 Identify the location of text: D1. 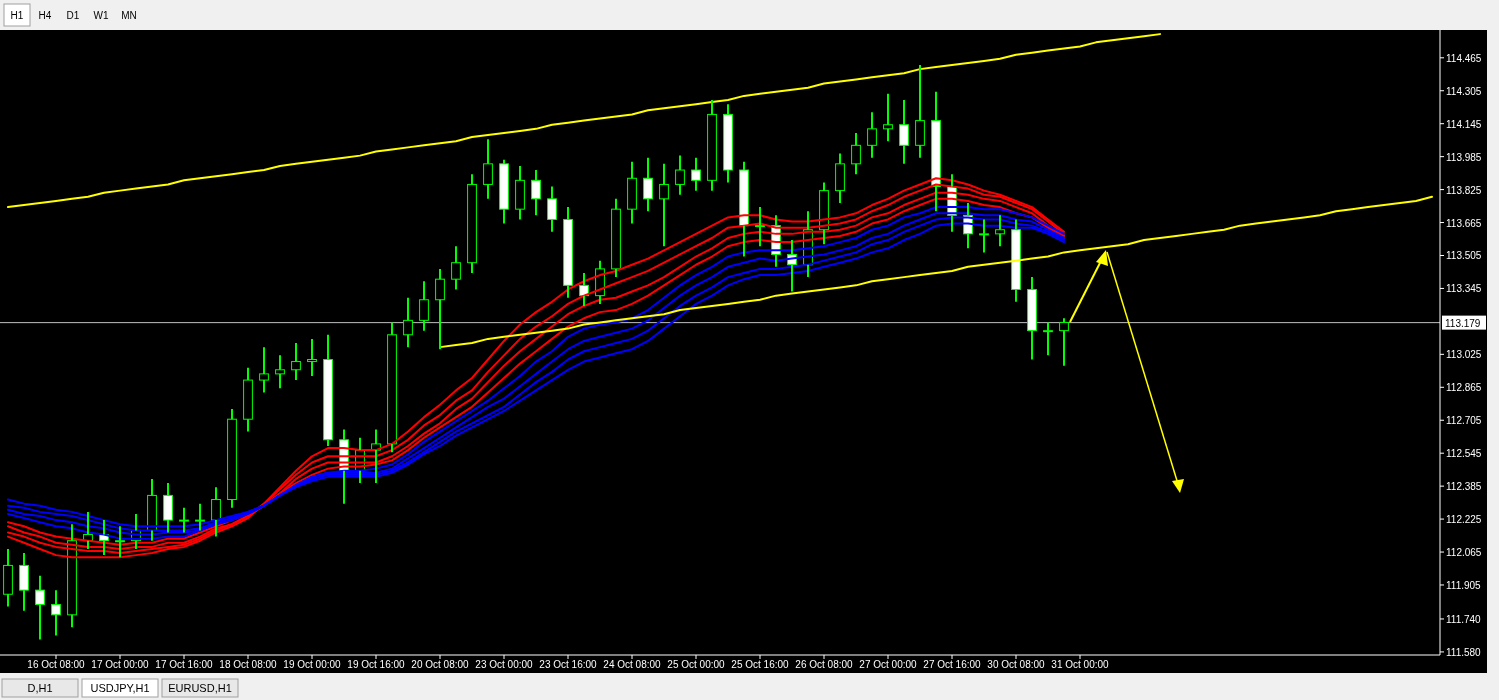
(73, 15).